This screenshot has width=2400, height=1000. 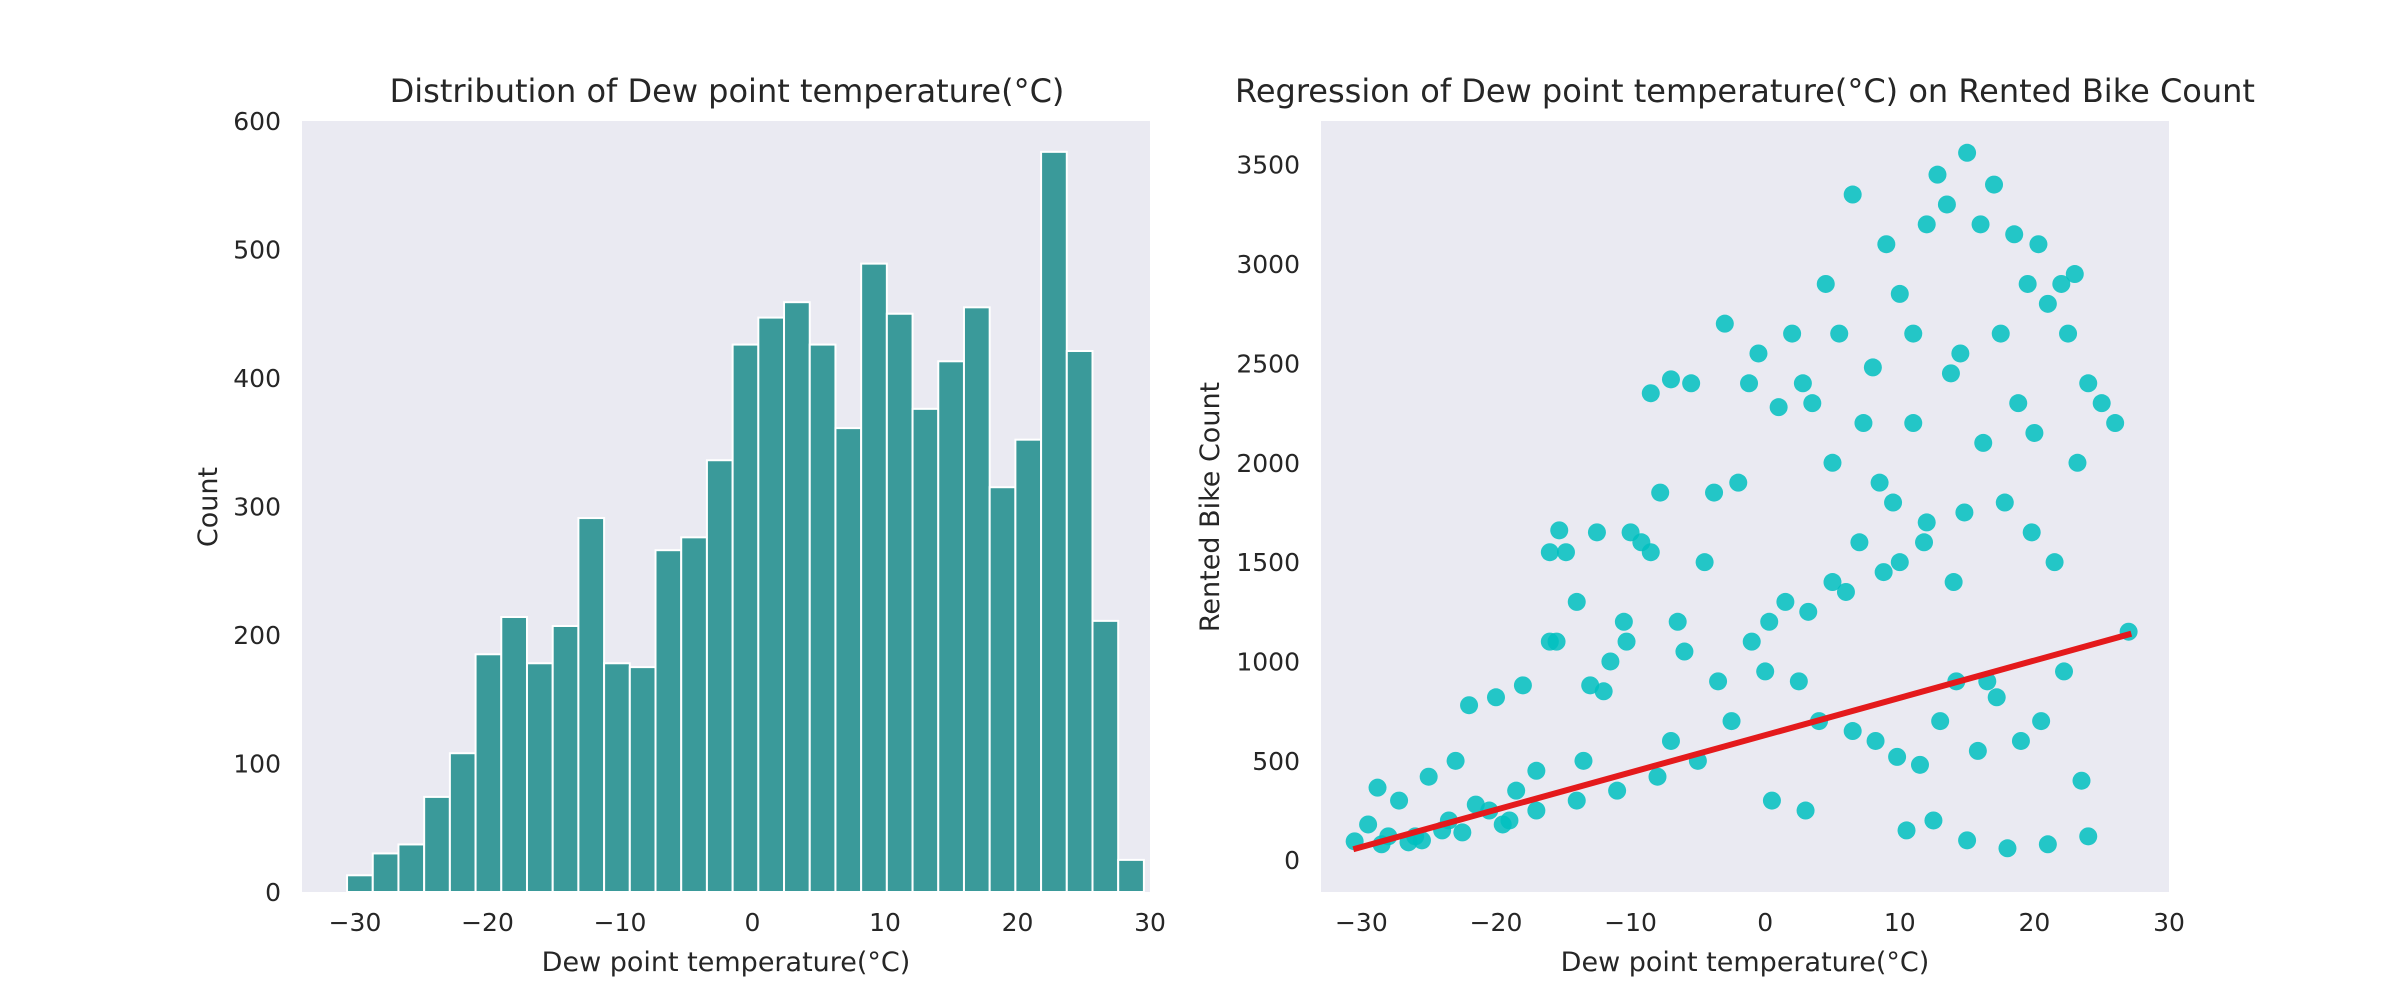 What do you see at coordinates (1268, 264) in the screenshot?
I see `regression-y-tick-label: 3000` at bounding box center [1268, 264].